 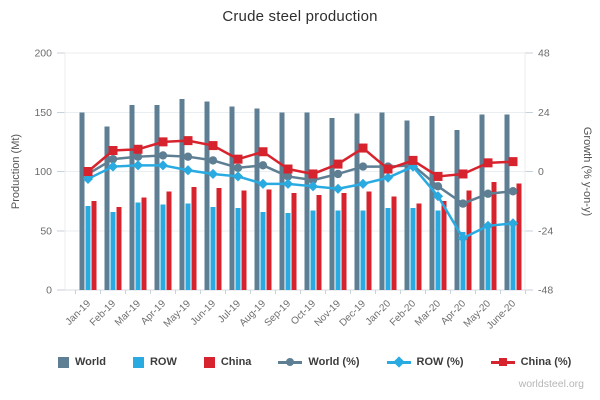 What do you see at coordinates (49, 291) in the screenshot?
I see `left-axis-tick-label: 0` at bounding box center [49, 291].